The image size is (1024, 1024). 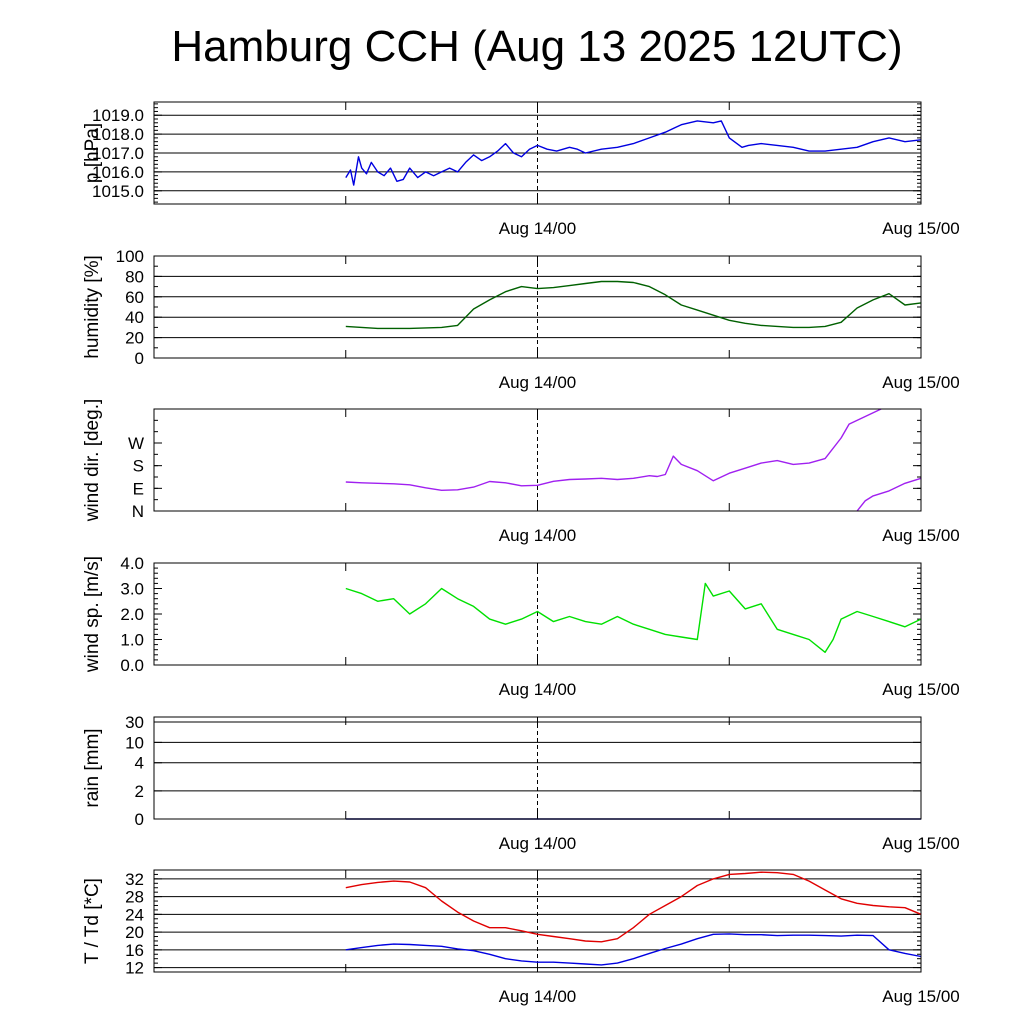 I want to click on y-axis-label: wind sp. [m/s], so click(x=92, y=614).